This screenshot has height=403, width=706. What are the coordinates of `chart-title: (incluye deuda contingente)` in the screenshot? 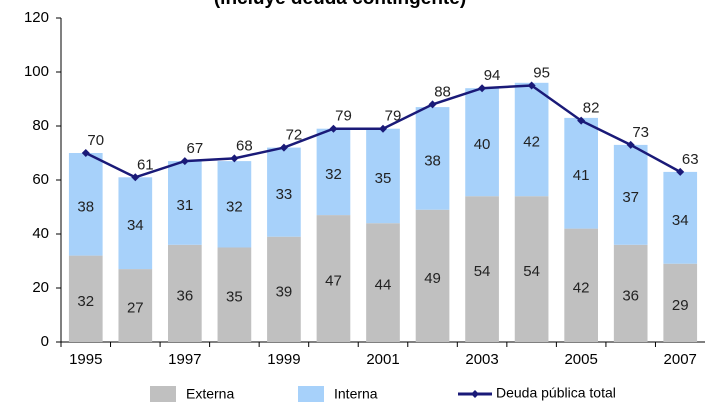 It's located at (340, 4).